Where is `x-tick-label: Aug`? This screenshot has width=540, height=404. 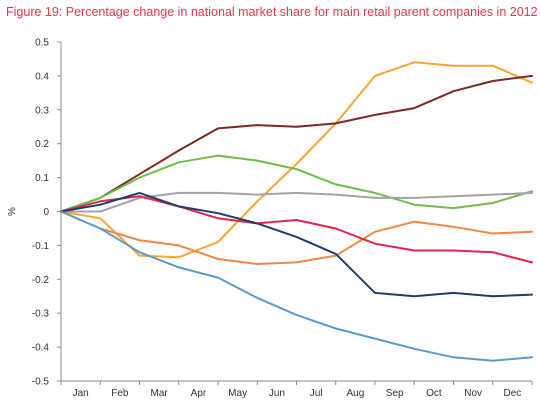 x-tick-label: Aug is located at coordinates (355, 393).